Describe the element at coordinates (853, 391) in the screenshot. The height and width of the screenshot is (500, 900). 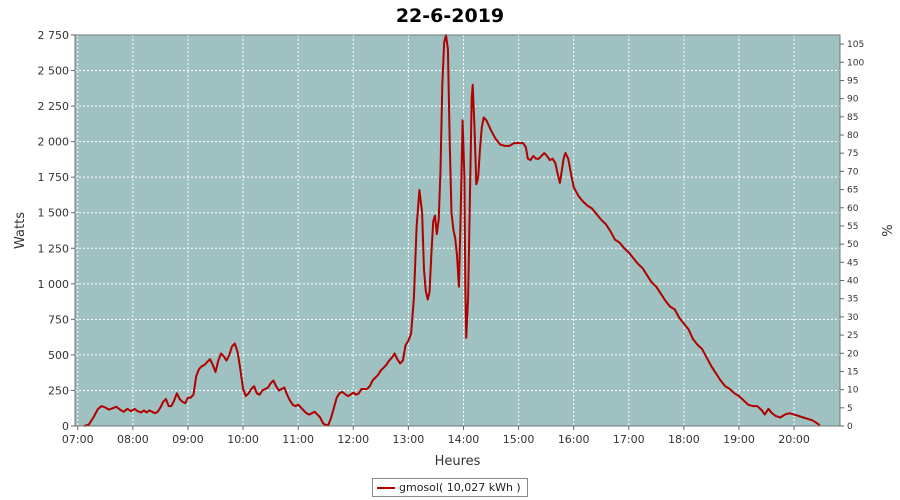
I see `y2-tick-label: 10` at that location.